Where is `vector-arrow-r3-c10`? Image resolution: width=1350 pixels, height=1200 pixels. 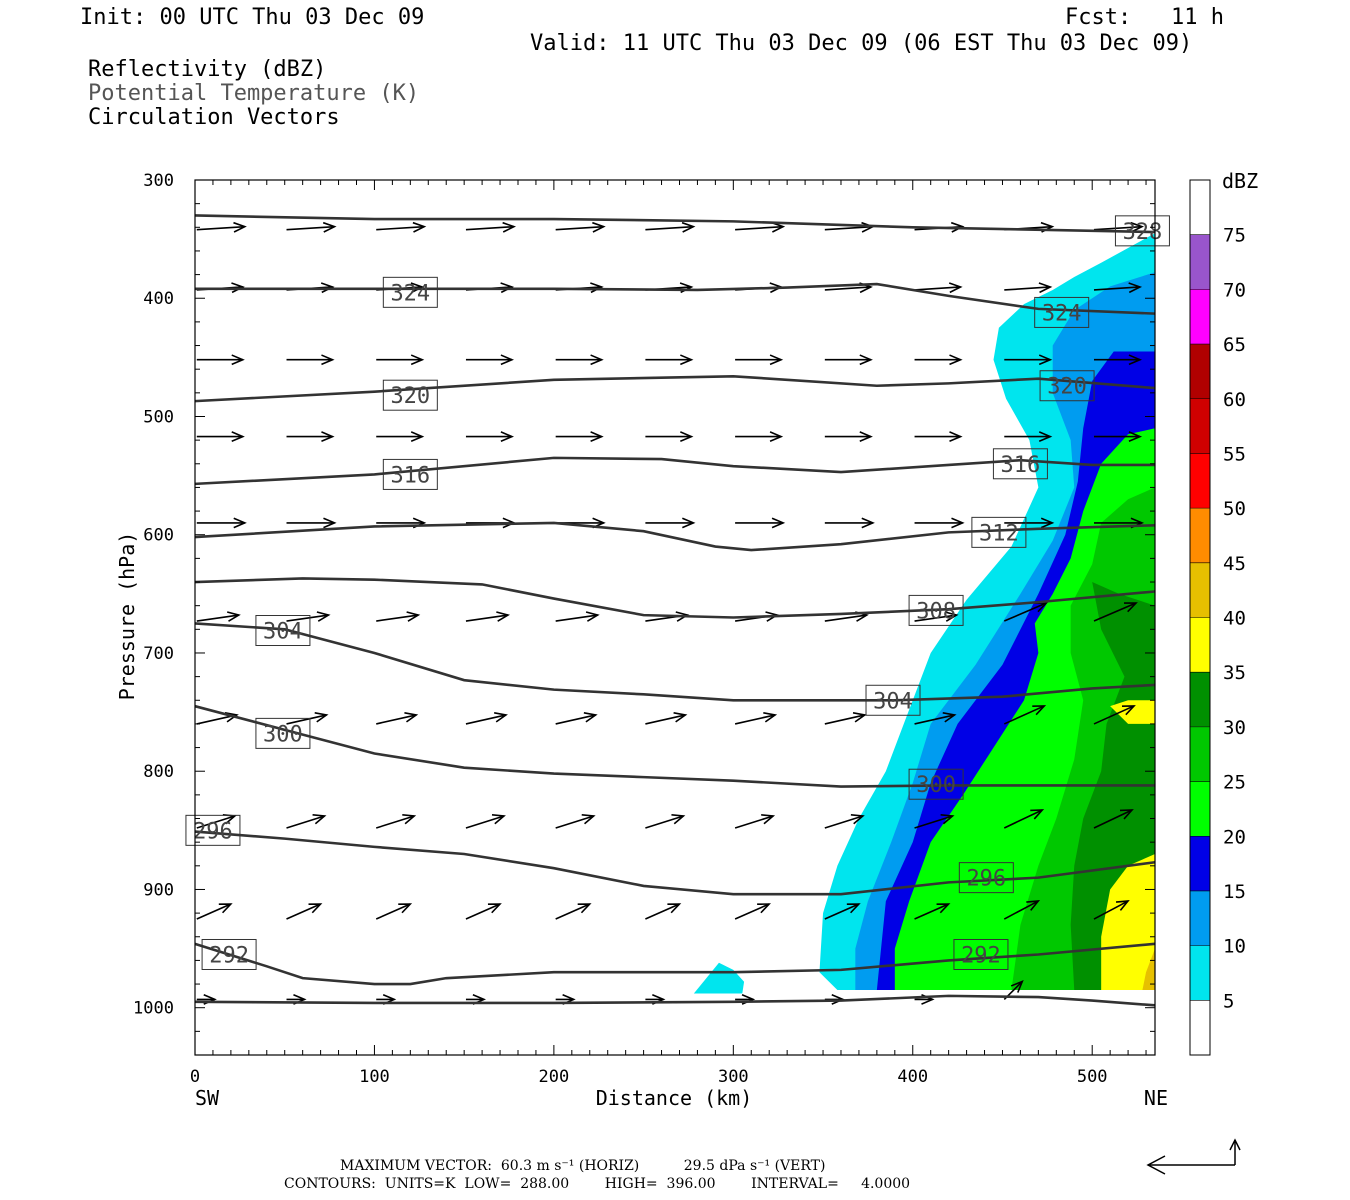 vector-arrow-r3-c10 is located at coordinates (1118, 436).